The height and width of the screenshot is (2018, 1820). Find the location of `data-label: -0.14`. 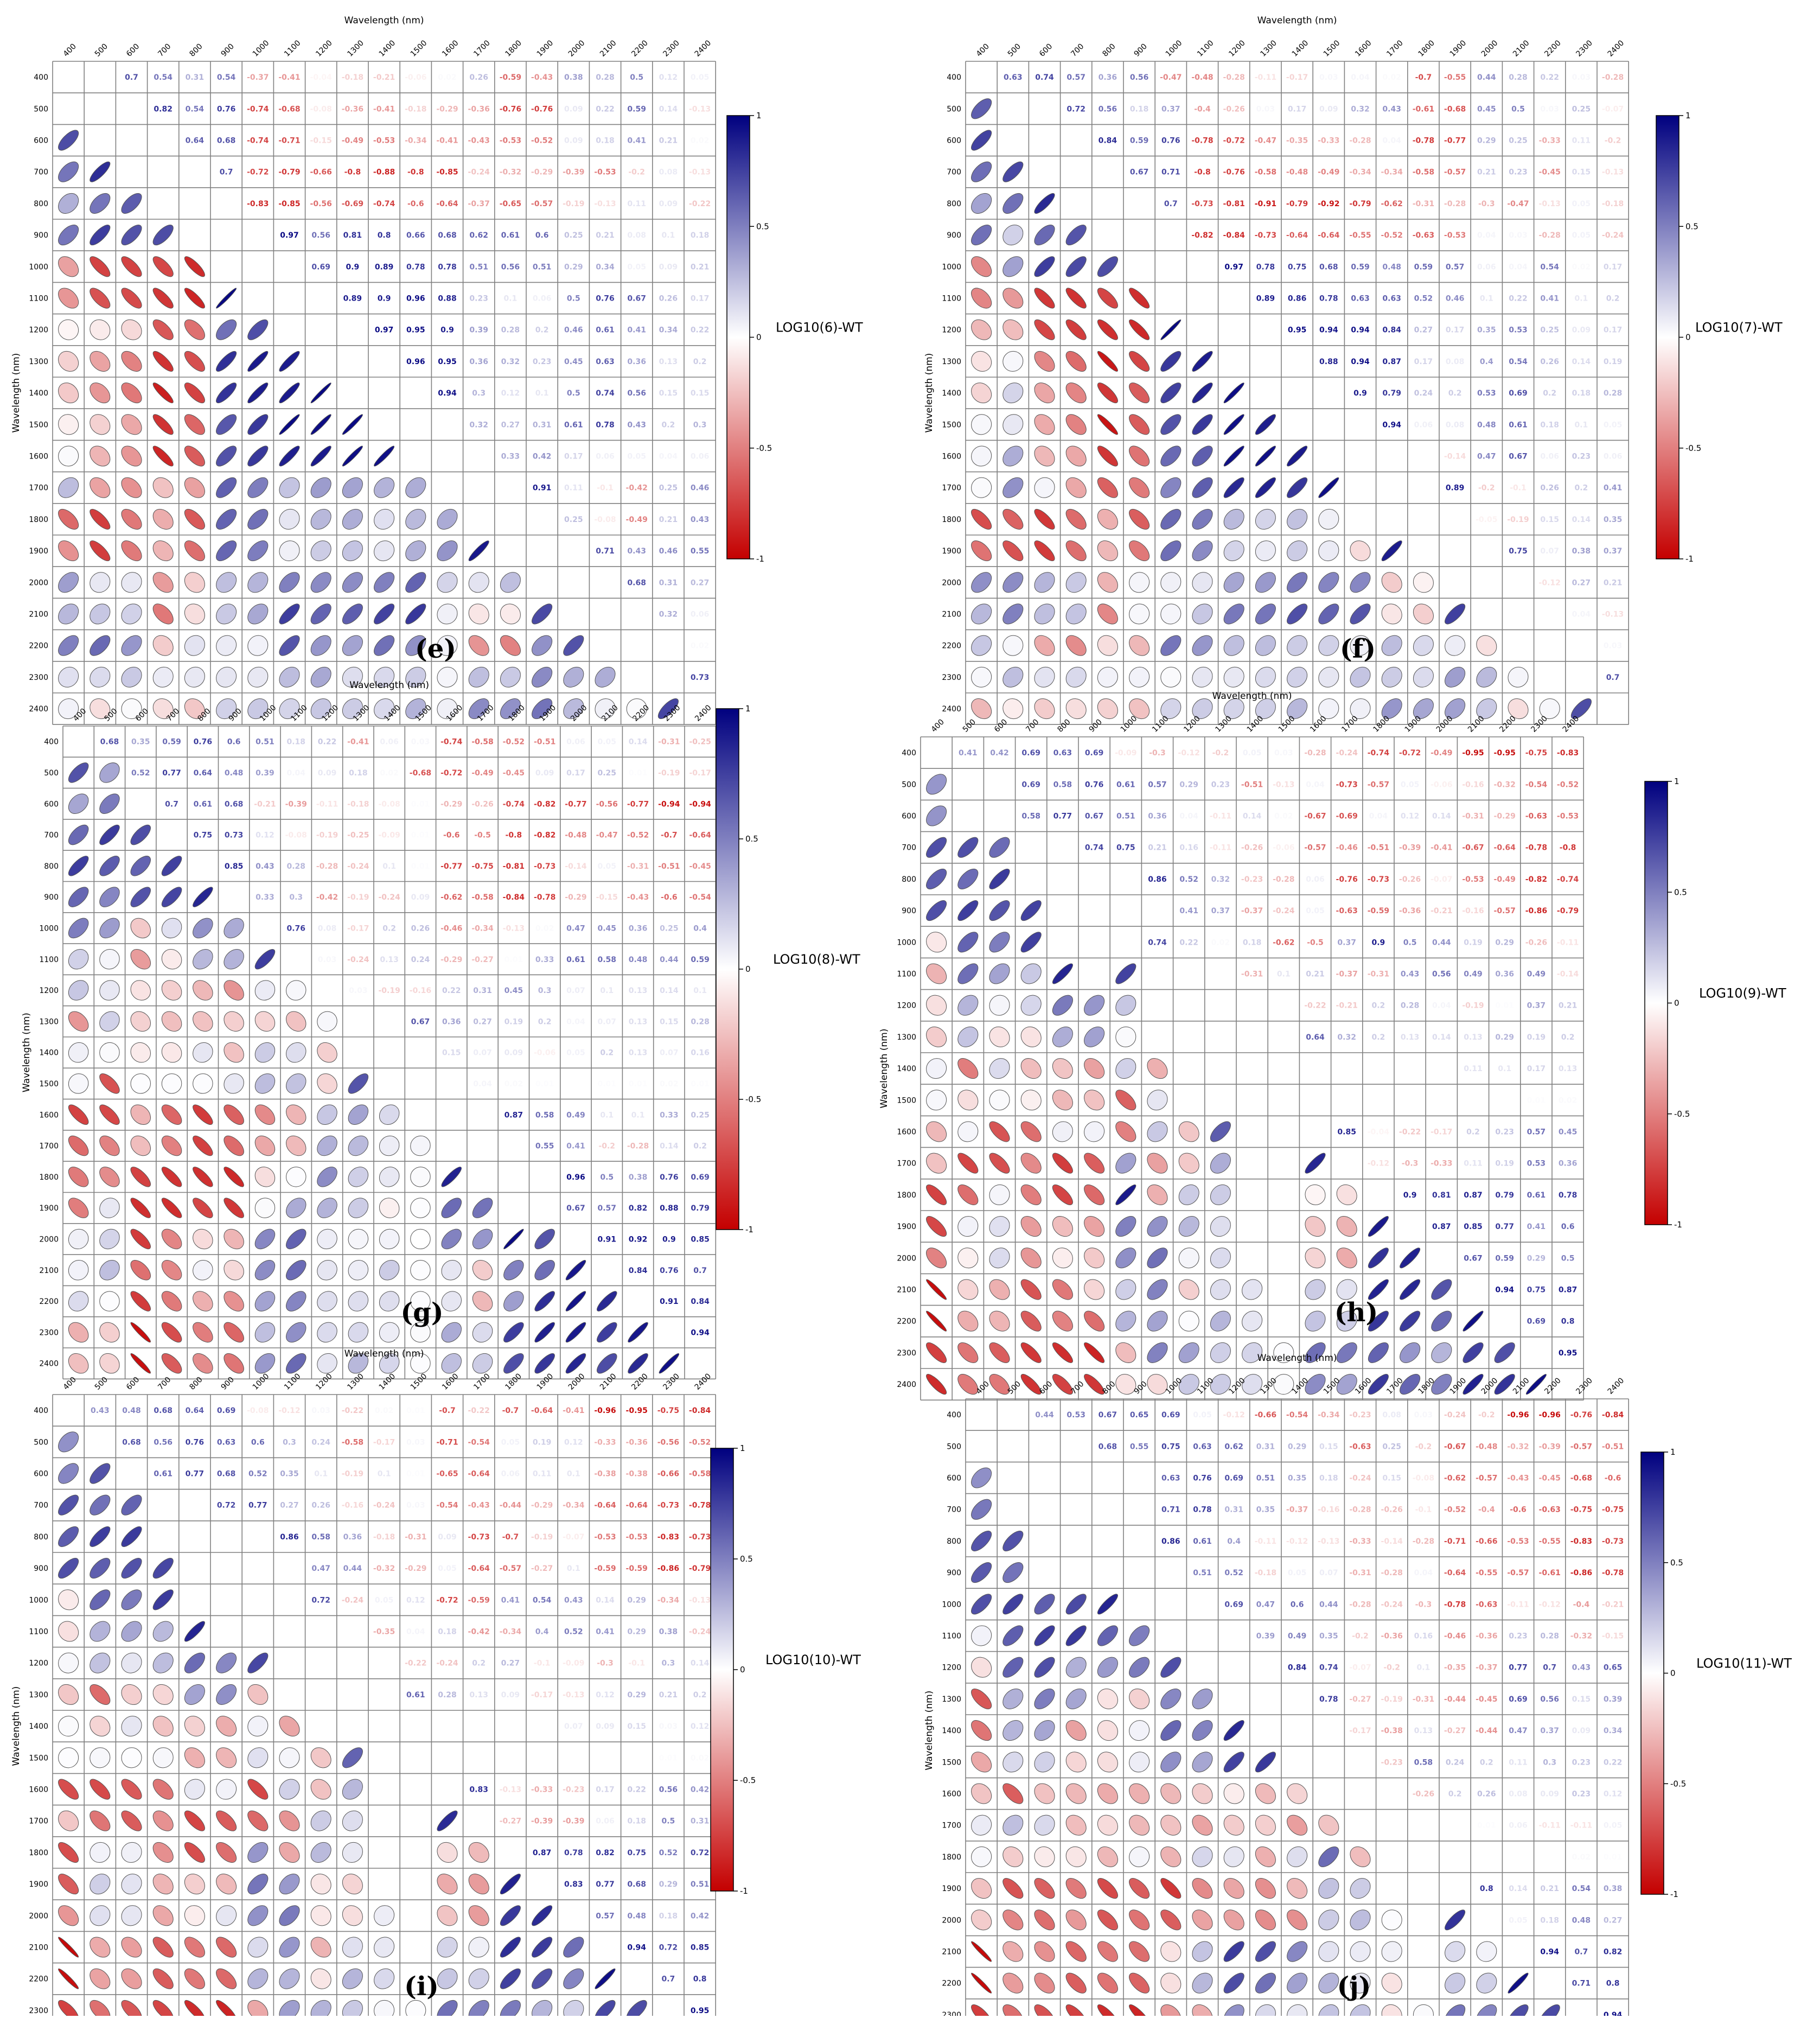

data-label: -0.14 is located at coordinates (576, 866).